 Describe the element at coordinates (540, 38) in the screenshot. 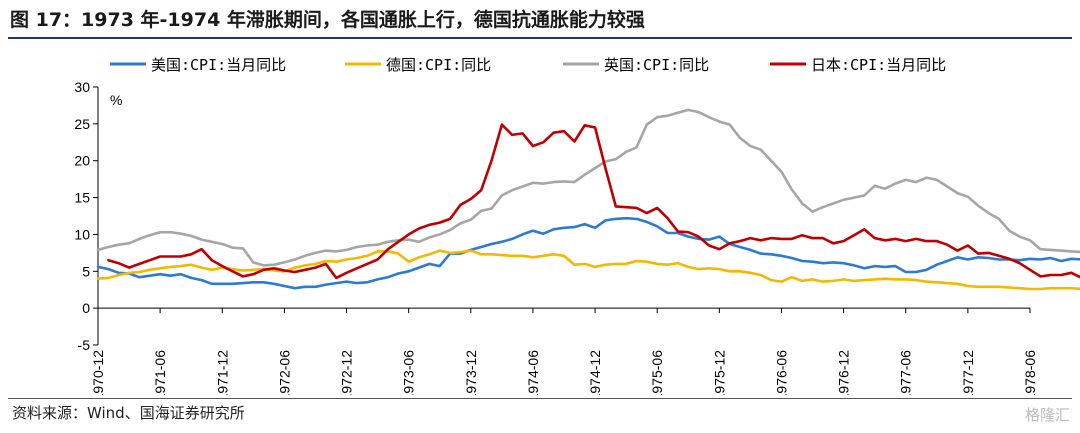

I see `title-divider` at that location.